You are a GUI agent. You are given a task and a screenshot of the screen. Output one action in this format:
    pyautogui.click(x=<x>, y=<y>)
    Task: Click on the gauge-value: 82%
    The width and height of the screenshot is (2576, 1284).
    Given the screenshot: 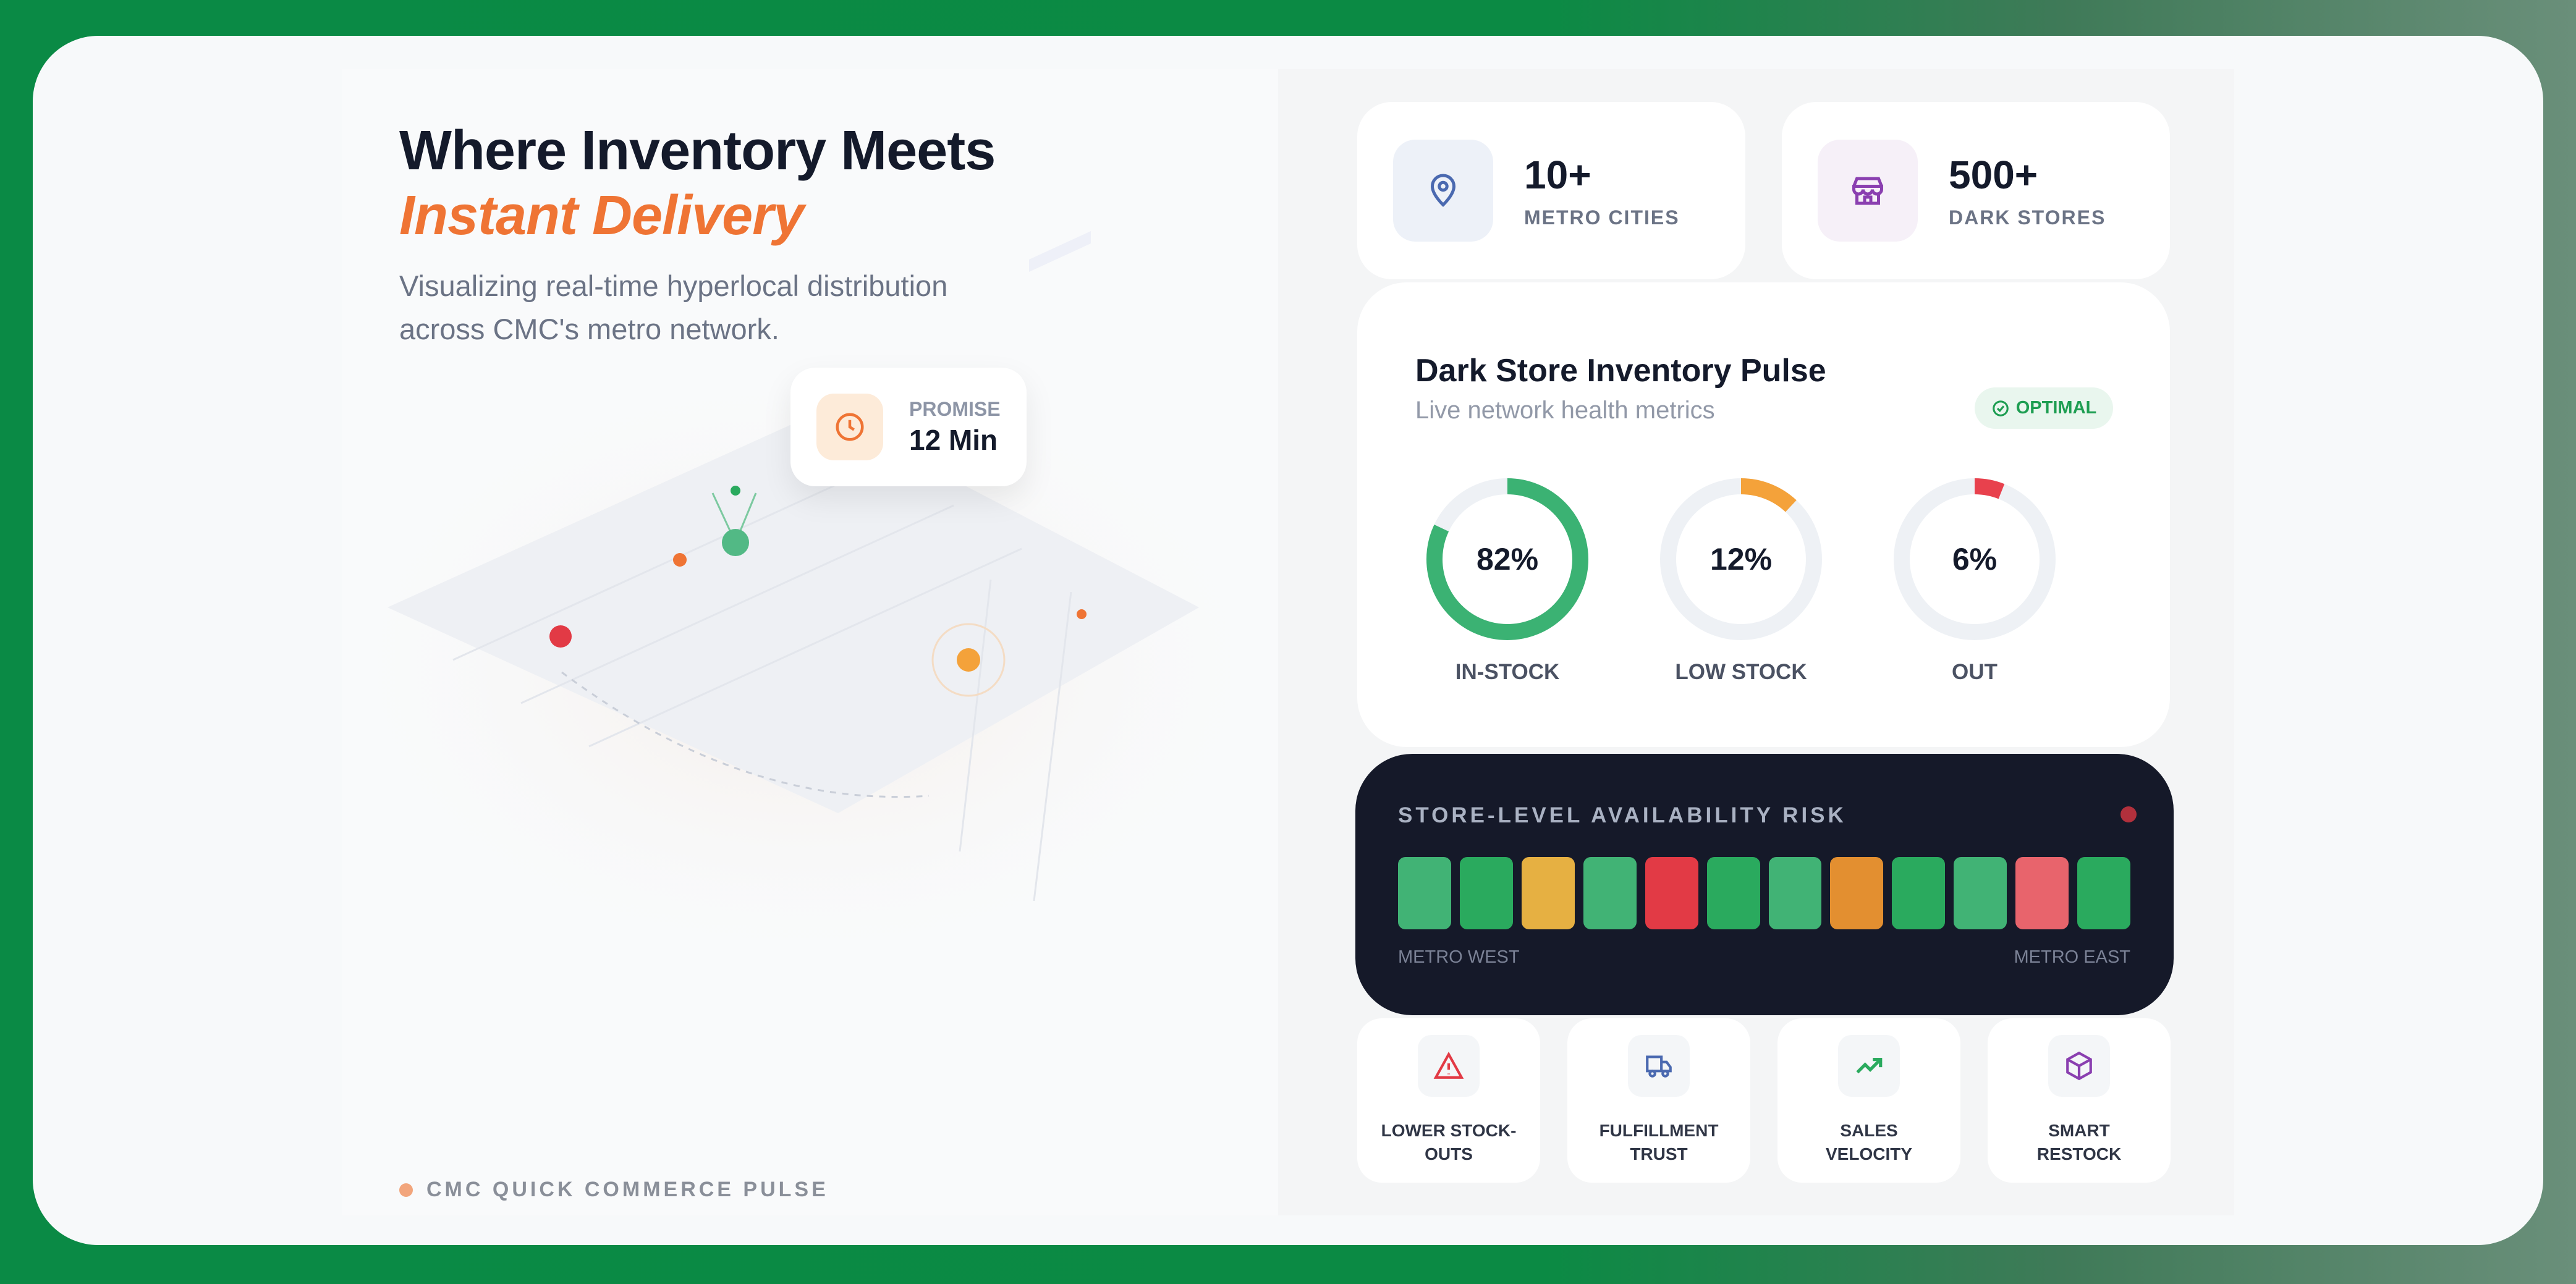 What is the action you would take?
    pyautogui.click(x=1507, y=559)
    